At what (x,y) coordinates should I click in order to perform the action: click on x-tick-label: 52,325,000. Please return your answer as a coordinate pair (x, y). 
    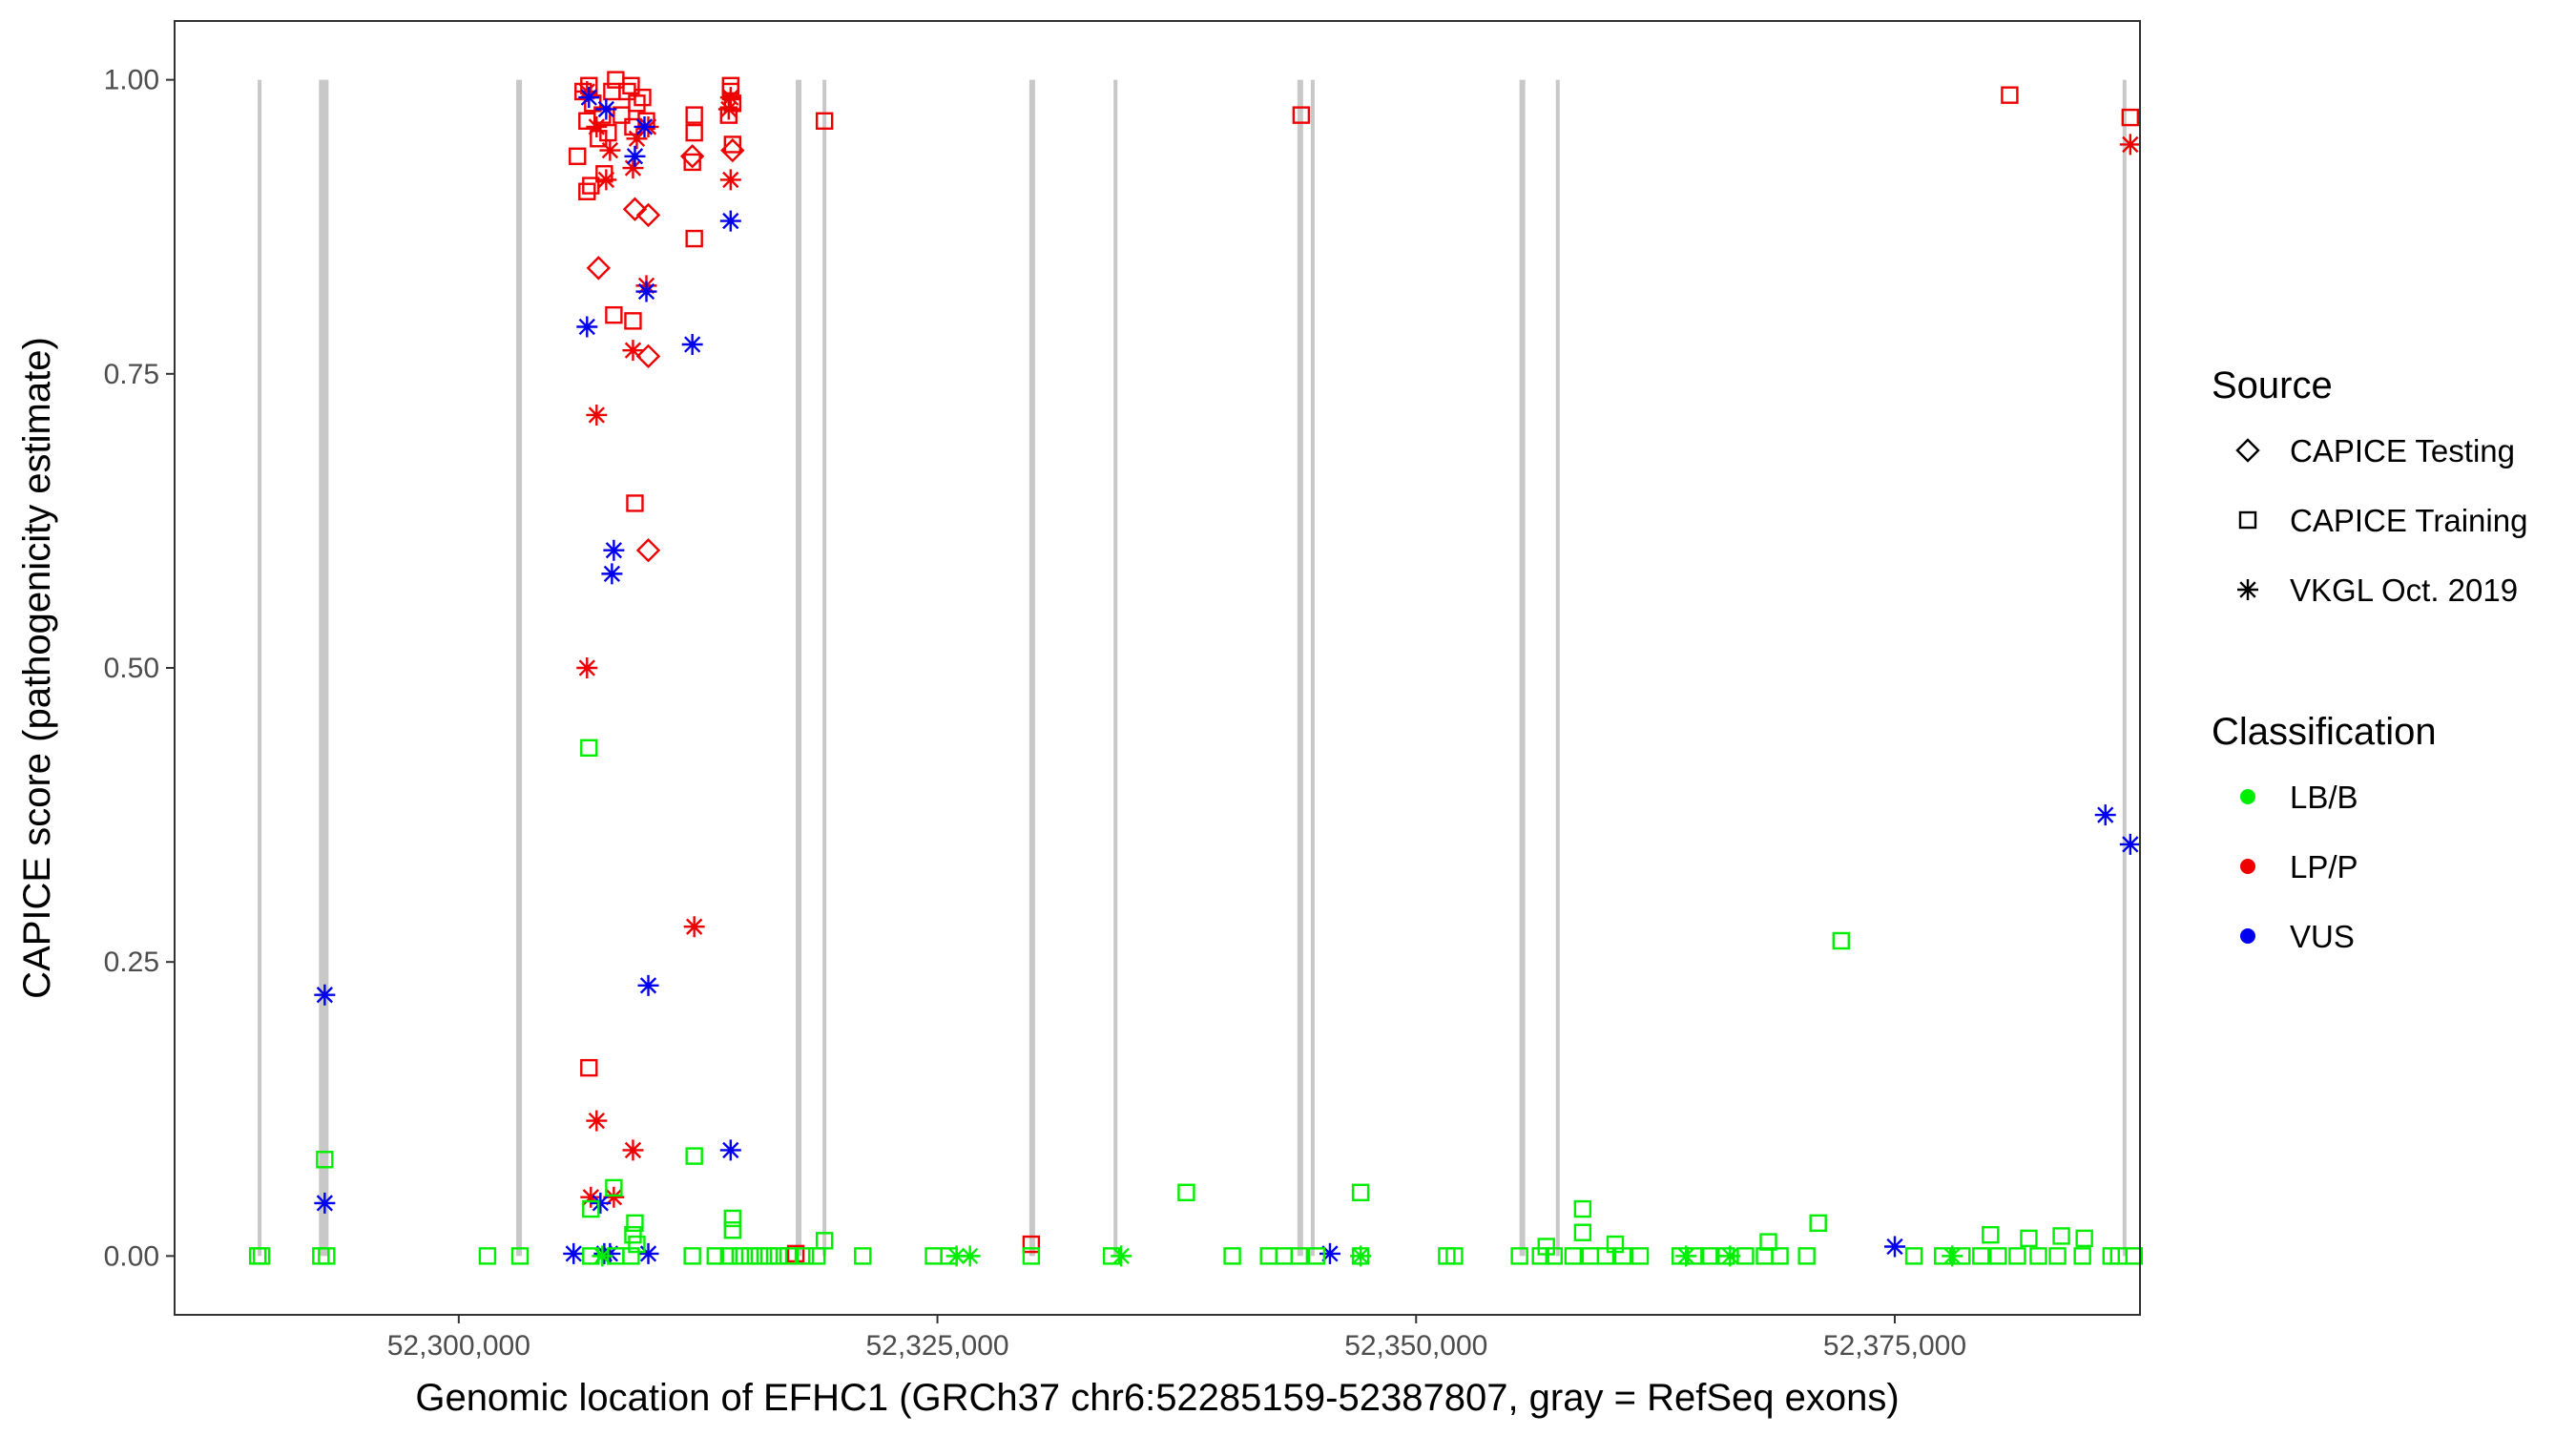
    Looking at the image, I should click on (936, 1346).